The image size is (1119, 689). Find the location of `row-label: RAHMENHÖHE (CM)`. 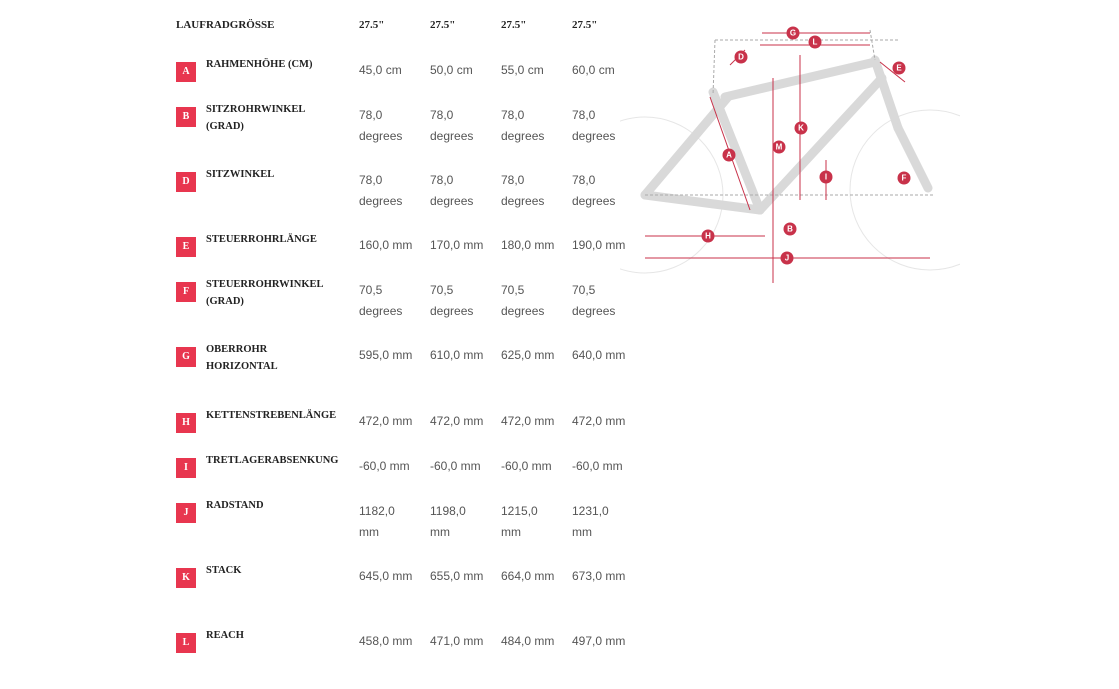

row-label: RAHMENHÖHE (CM) is located at coordinates (259, 64).